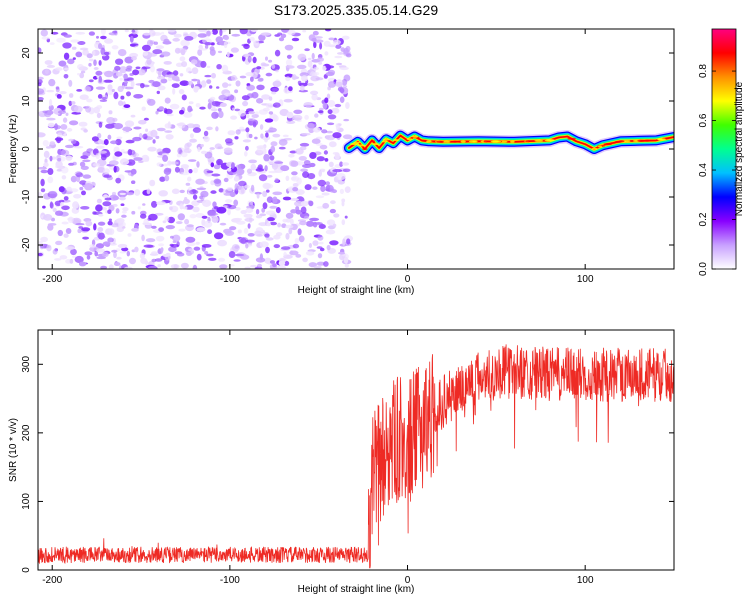 The image size is (750, 600). I want to click on colorbar-tick-label: 0.6, so click(703, 120).